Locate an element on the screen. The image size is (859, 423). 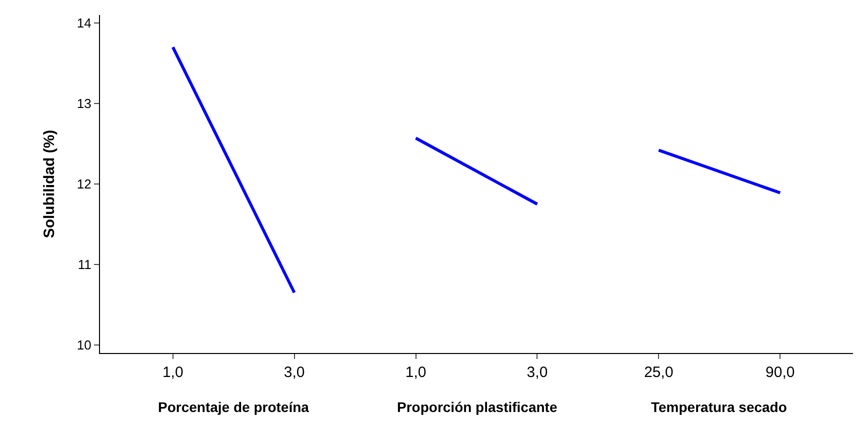
y-tick-label: 11 is located at coordinates (85, 264).